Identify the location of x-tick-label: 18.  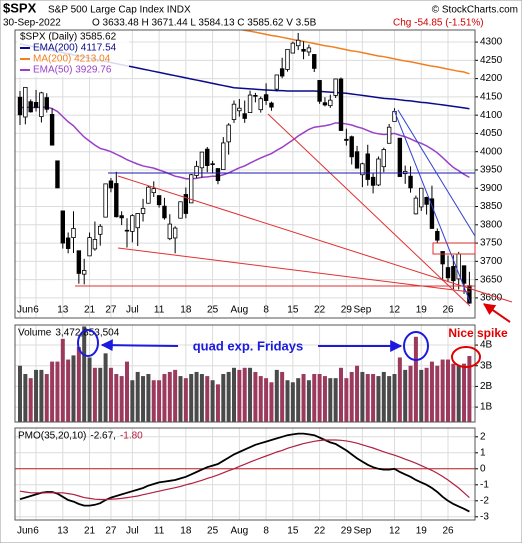
(186, 310).